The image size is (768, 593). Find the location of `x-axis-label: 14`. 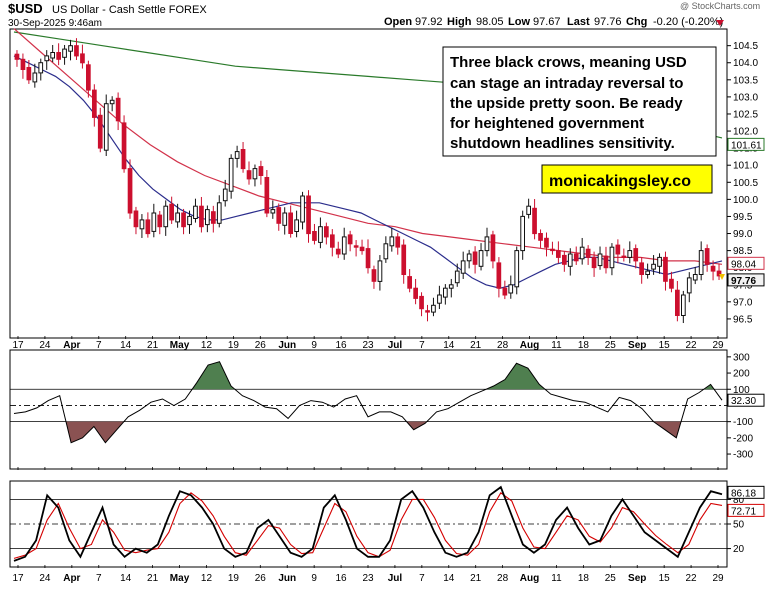

x-axis-label: 14 is located at coordinates (449, 345).